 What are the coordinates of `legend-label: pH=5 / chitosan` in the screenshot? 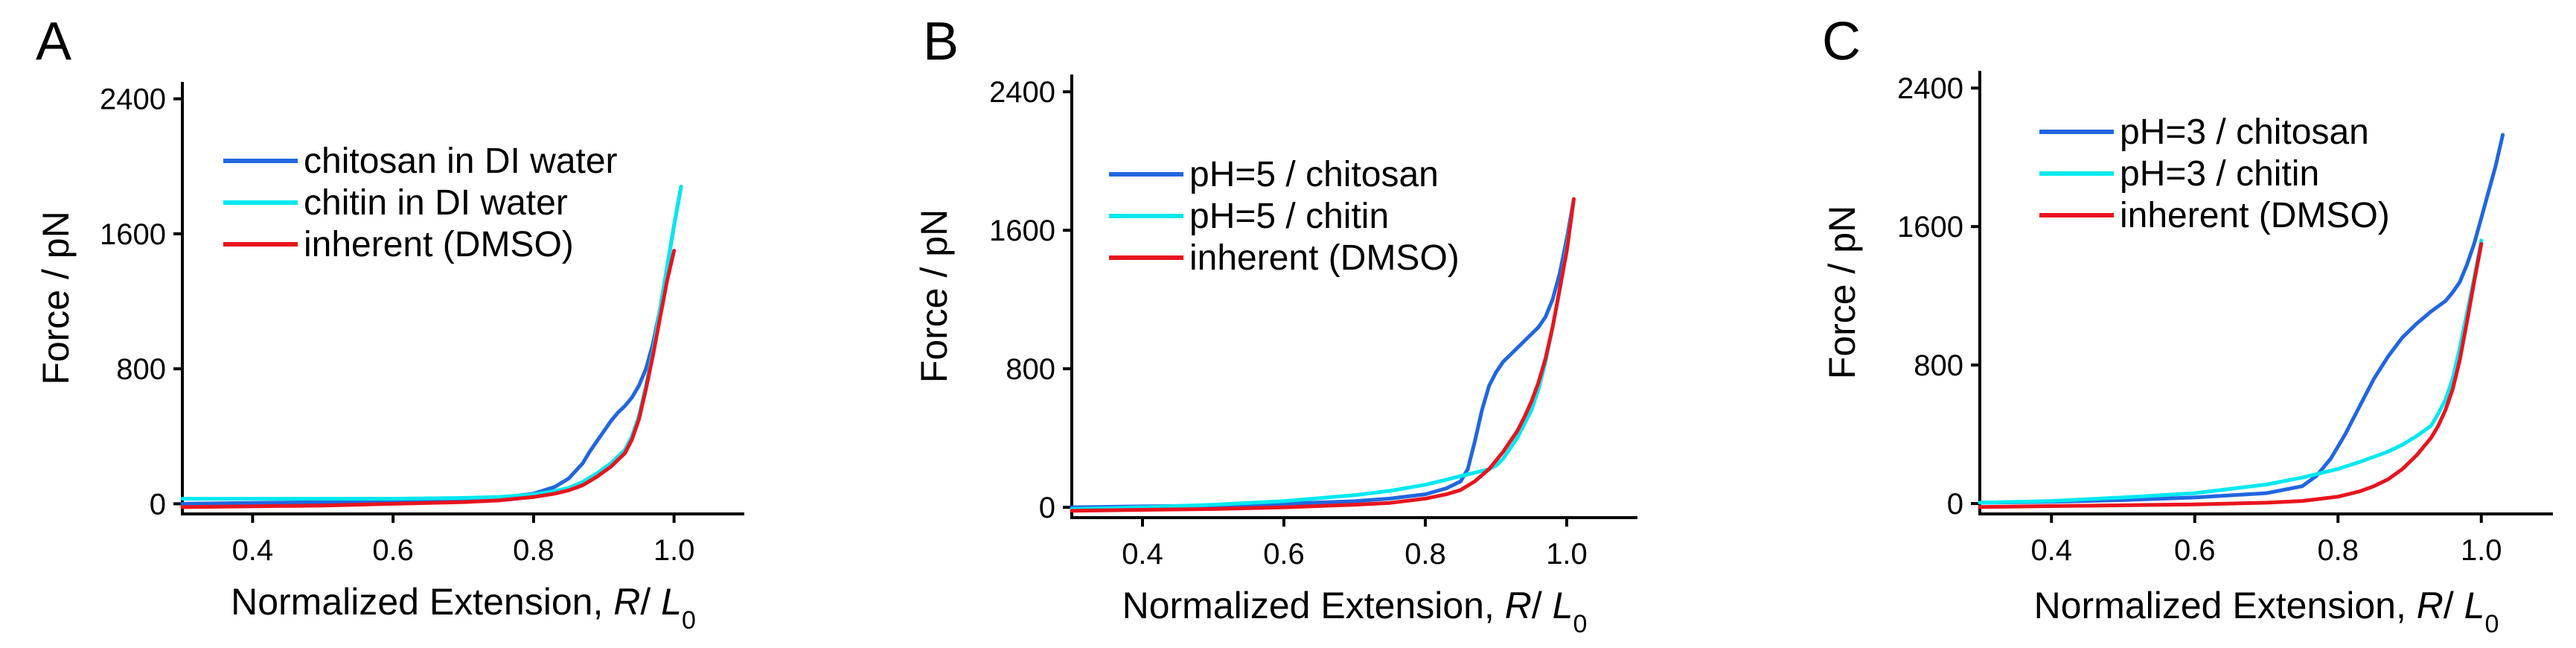 It's located at (1314, 174).